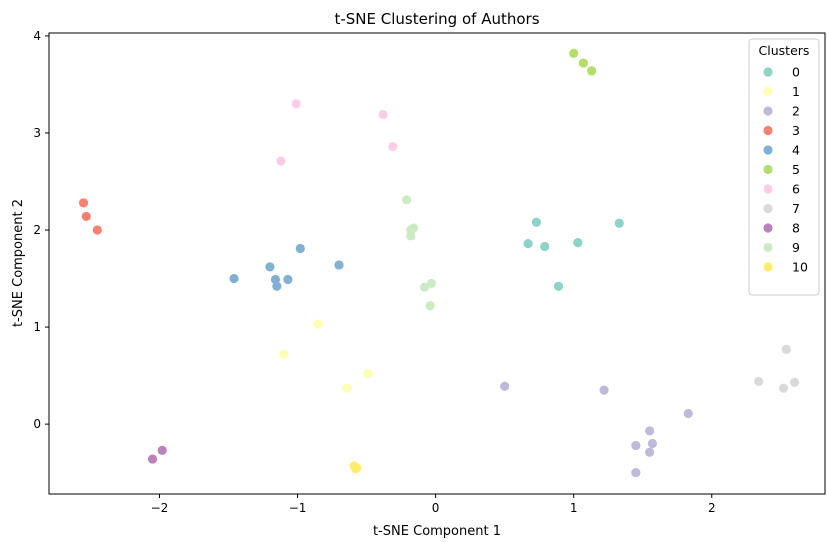 This screenshot has width=827, height=542. Describe the element at coordinates (796, 91) in the screenshot. I see `legend-label-1: 1` at that location.